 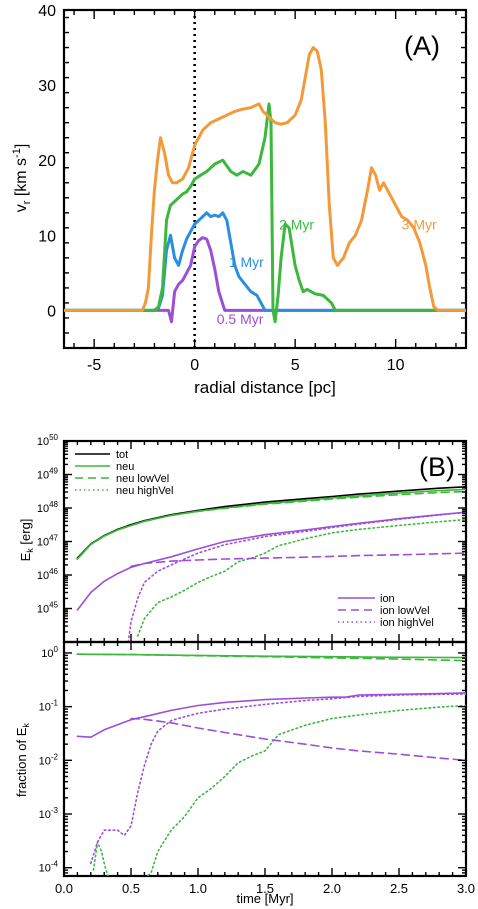 I want to click on y-tick-label: 10⁻², so click(x=49, y=759).